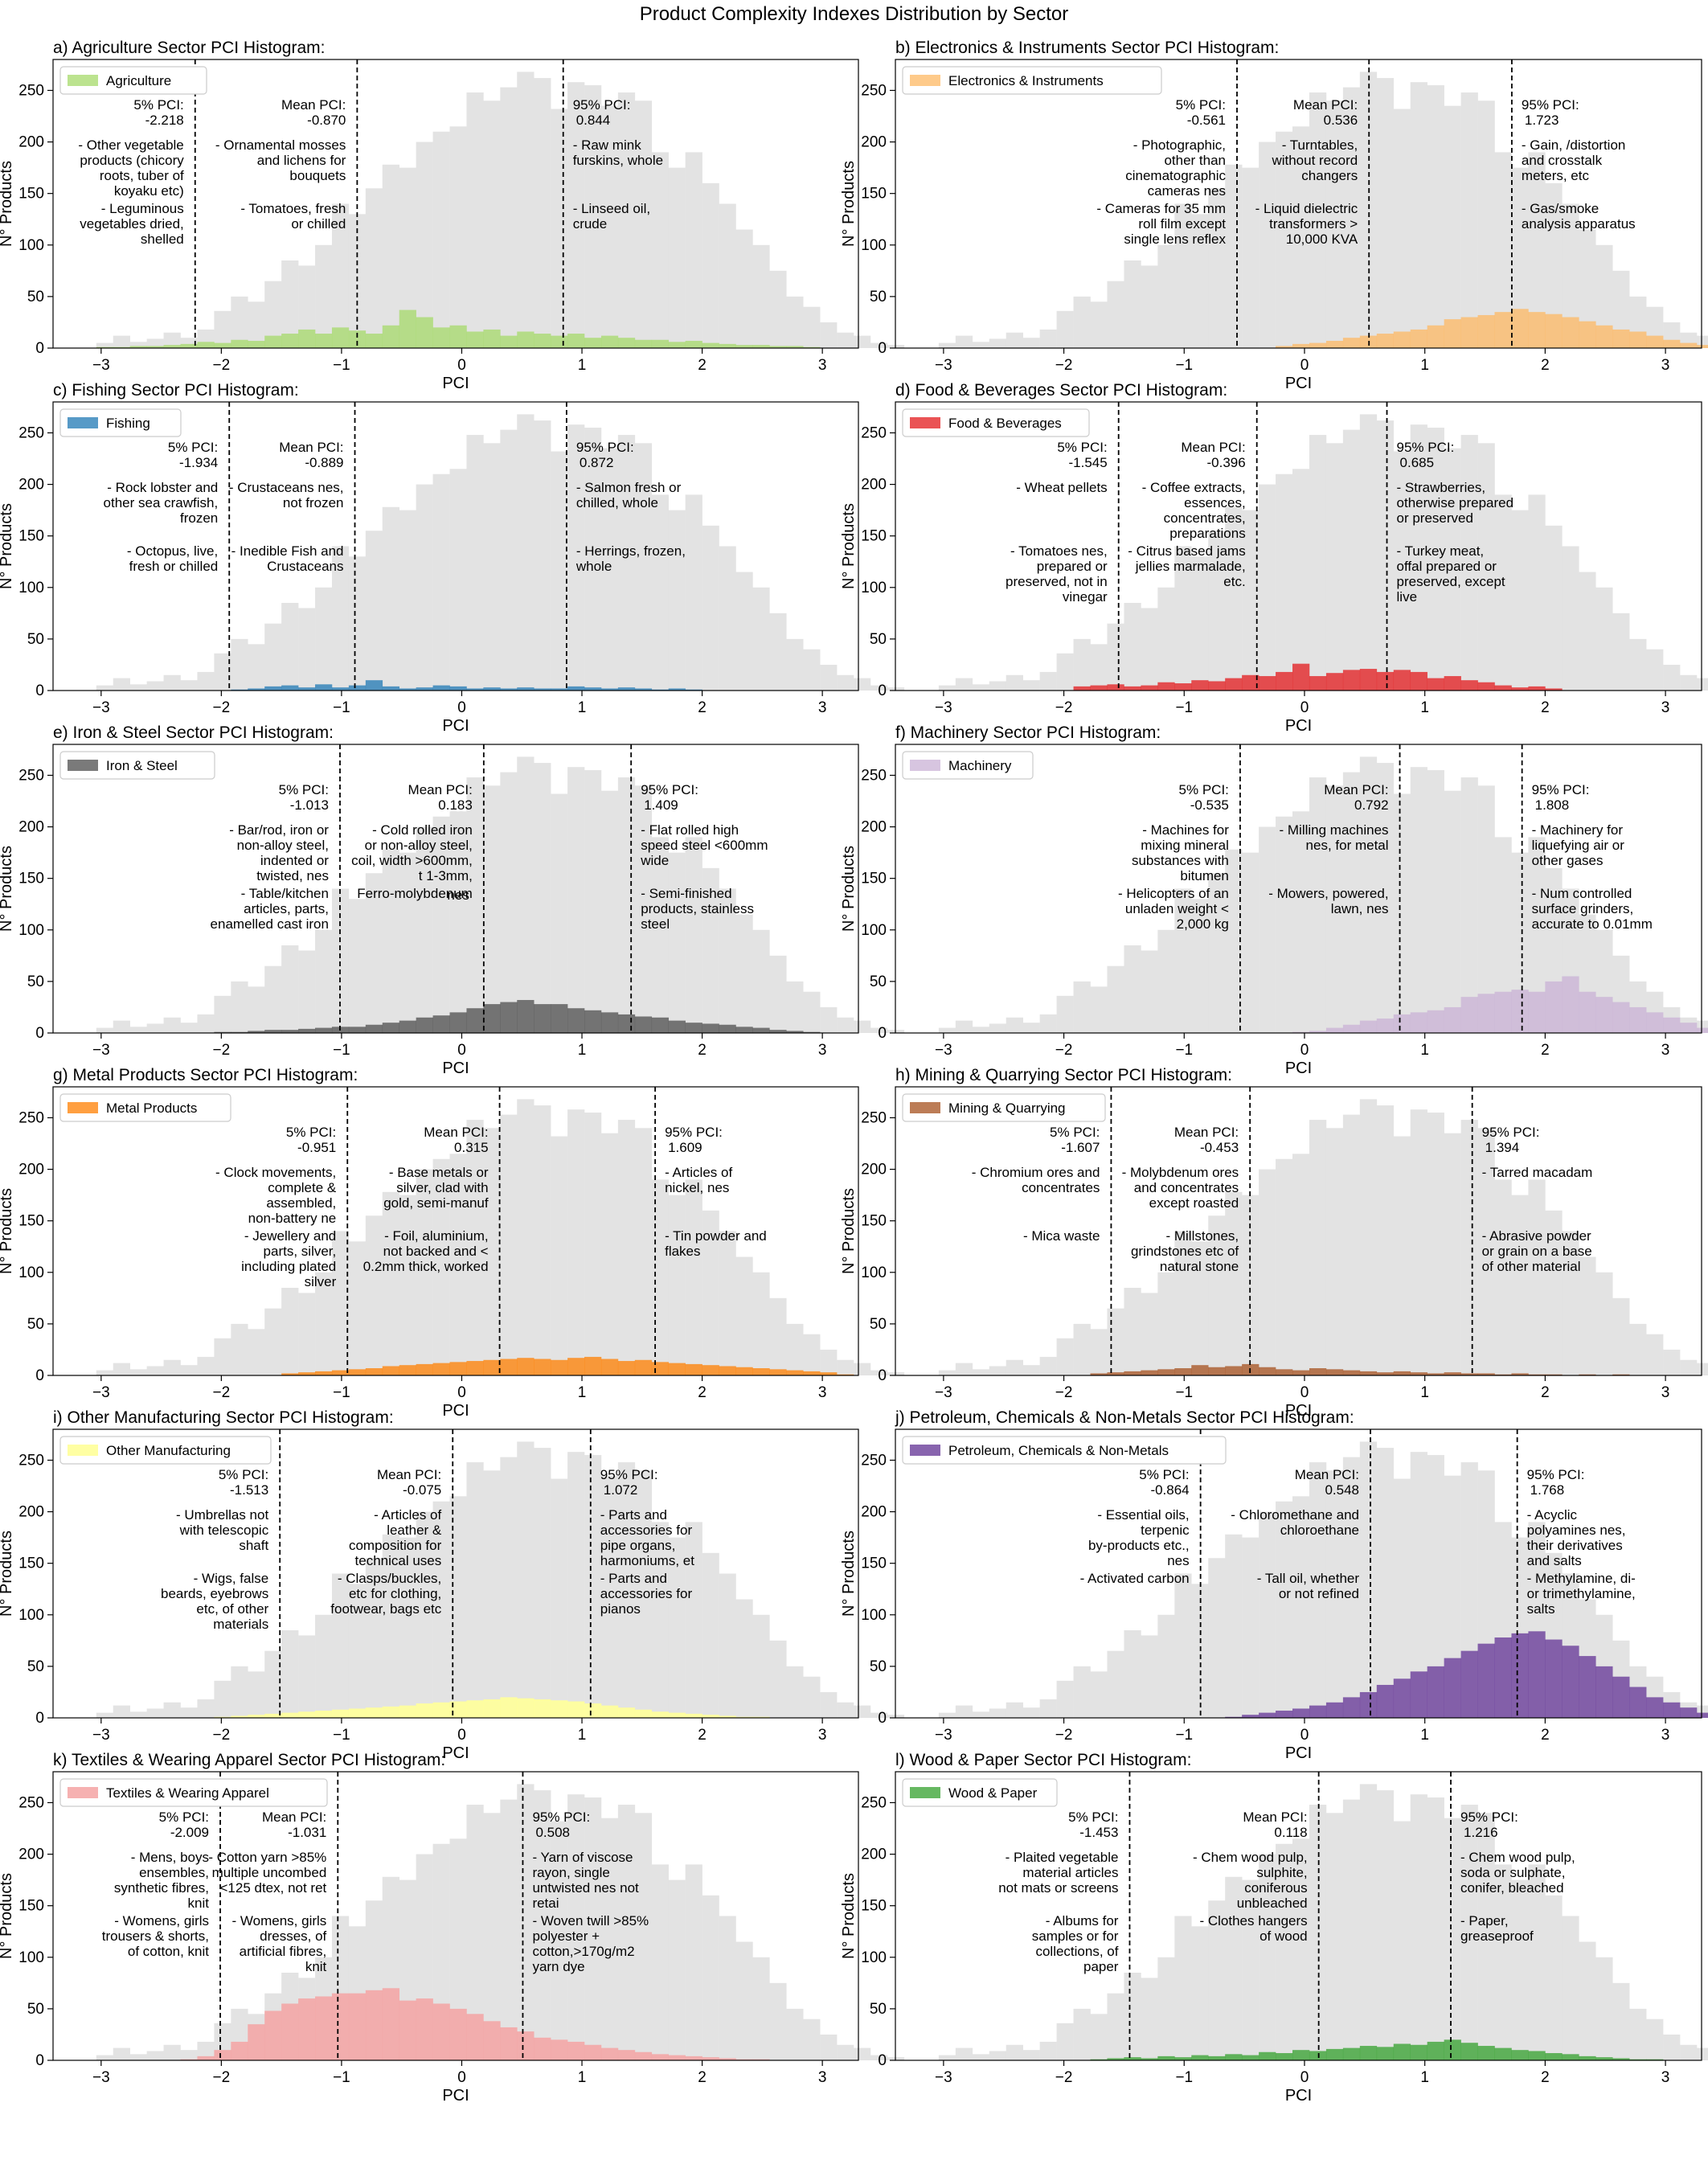 The image size is (1708, 2160). I want to click on p95-product-1-line: liquefying air or, so click(1578, 846).